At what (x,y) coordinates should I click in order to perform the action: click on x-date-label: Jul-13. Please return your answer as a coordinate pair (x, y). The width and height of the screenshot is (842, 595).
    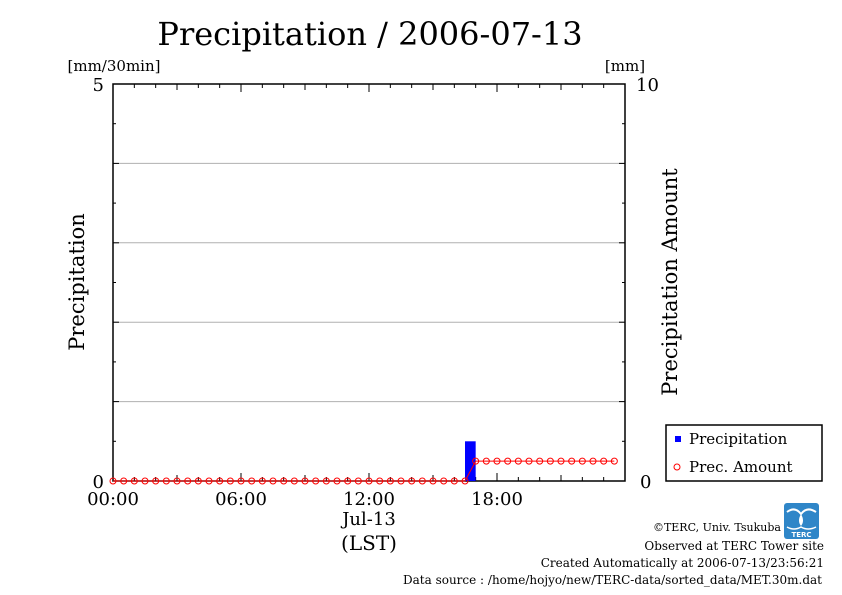
    Looking at the image, I should click on (368, 519).